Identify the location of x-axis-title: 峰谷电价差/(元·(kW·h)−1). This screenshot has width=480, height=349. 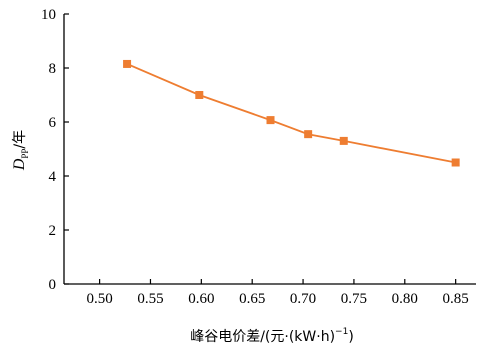
(272, 336).